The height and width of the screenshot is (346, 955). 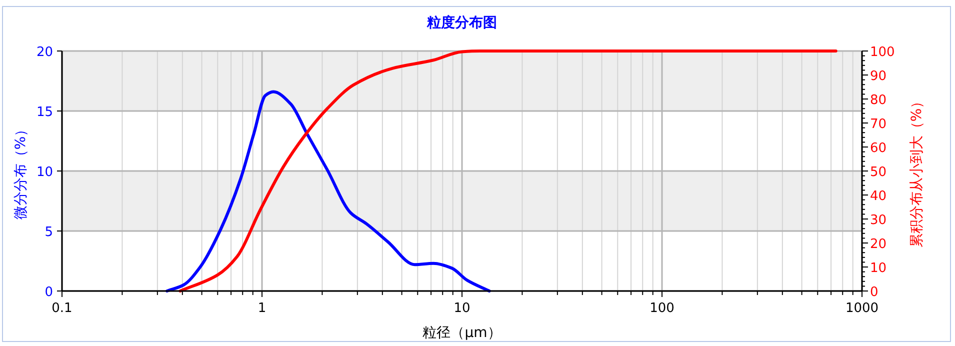 I want to click on y2-tick-label: 80, so click(x=878, y=100).